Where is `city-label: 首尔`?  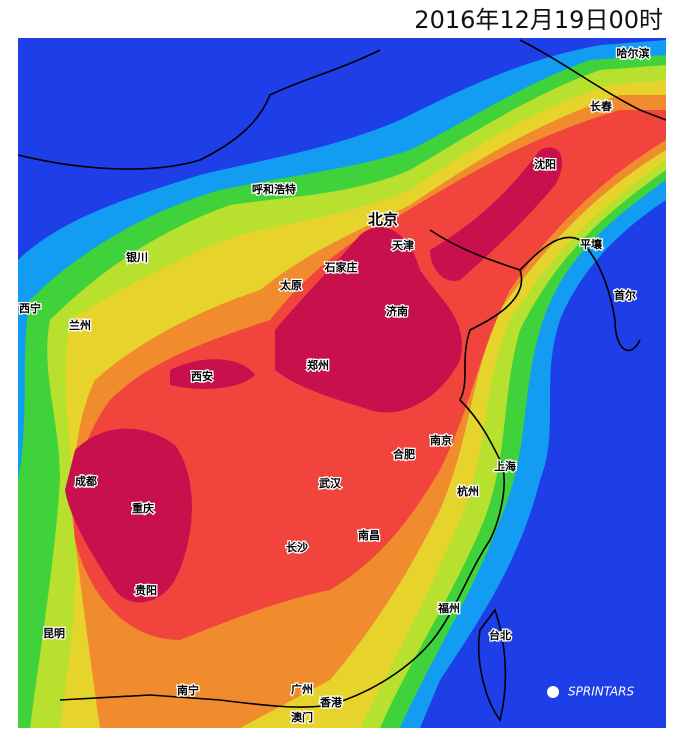 city-label: 首尔 is located at coordinates (625, 295).